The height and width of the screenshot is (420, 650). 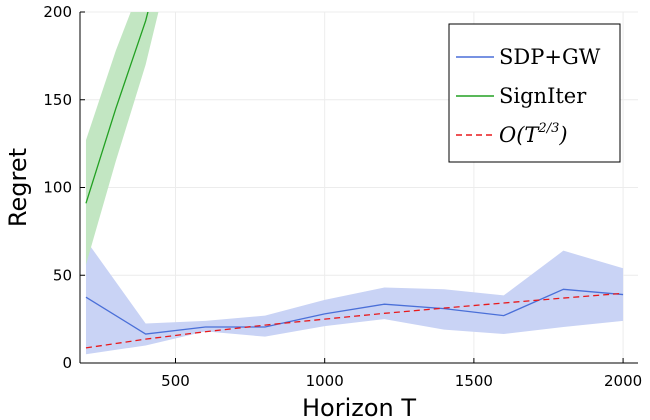 I want to click on y-tick-label-1: 50, so click(x=62, y=275).